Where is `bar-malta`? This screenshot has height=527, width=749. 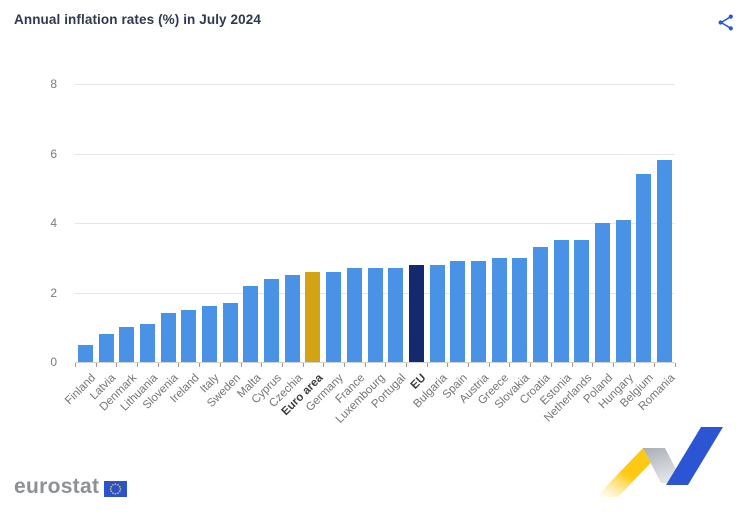
bar-malta is located at coordinates (251, 323).